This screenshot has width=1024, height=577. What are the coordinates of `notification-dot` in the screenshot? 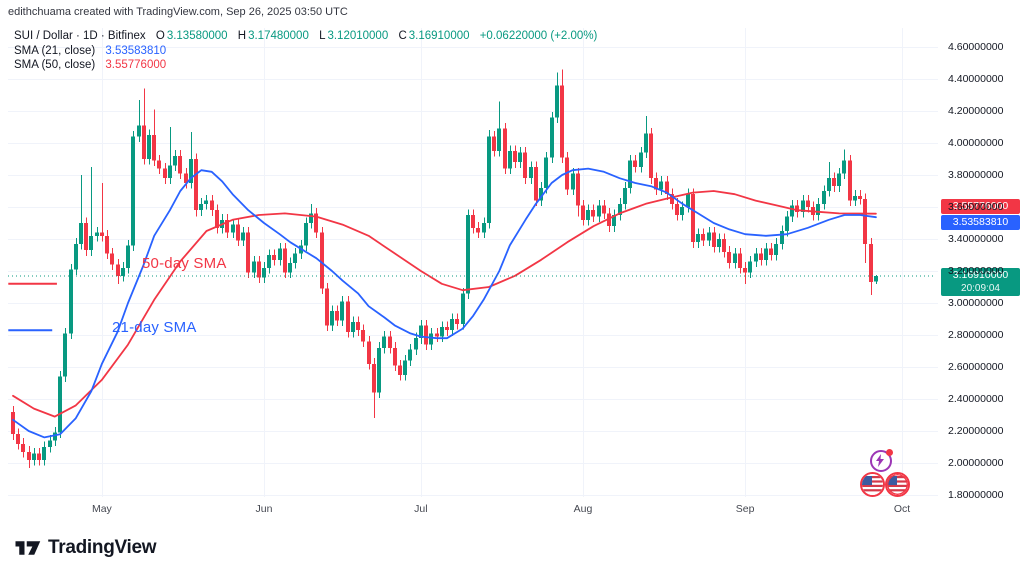 It's located at (889, 452).